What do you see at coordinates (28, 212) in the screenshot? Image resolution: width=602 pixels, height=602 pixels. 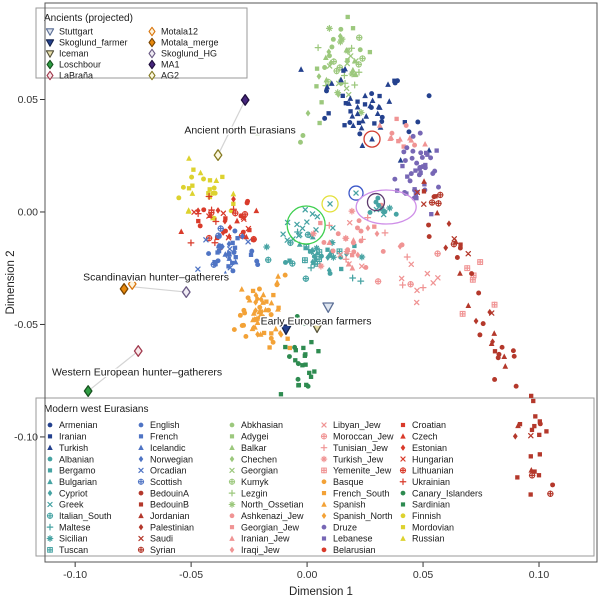 I see `y-tick-label: 0.00` at bounding box center [28, 212].